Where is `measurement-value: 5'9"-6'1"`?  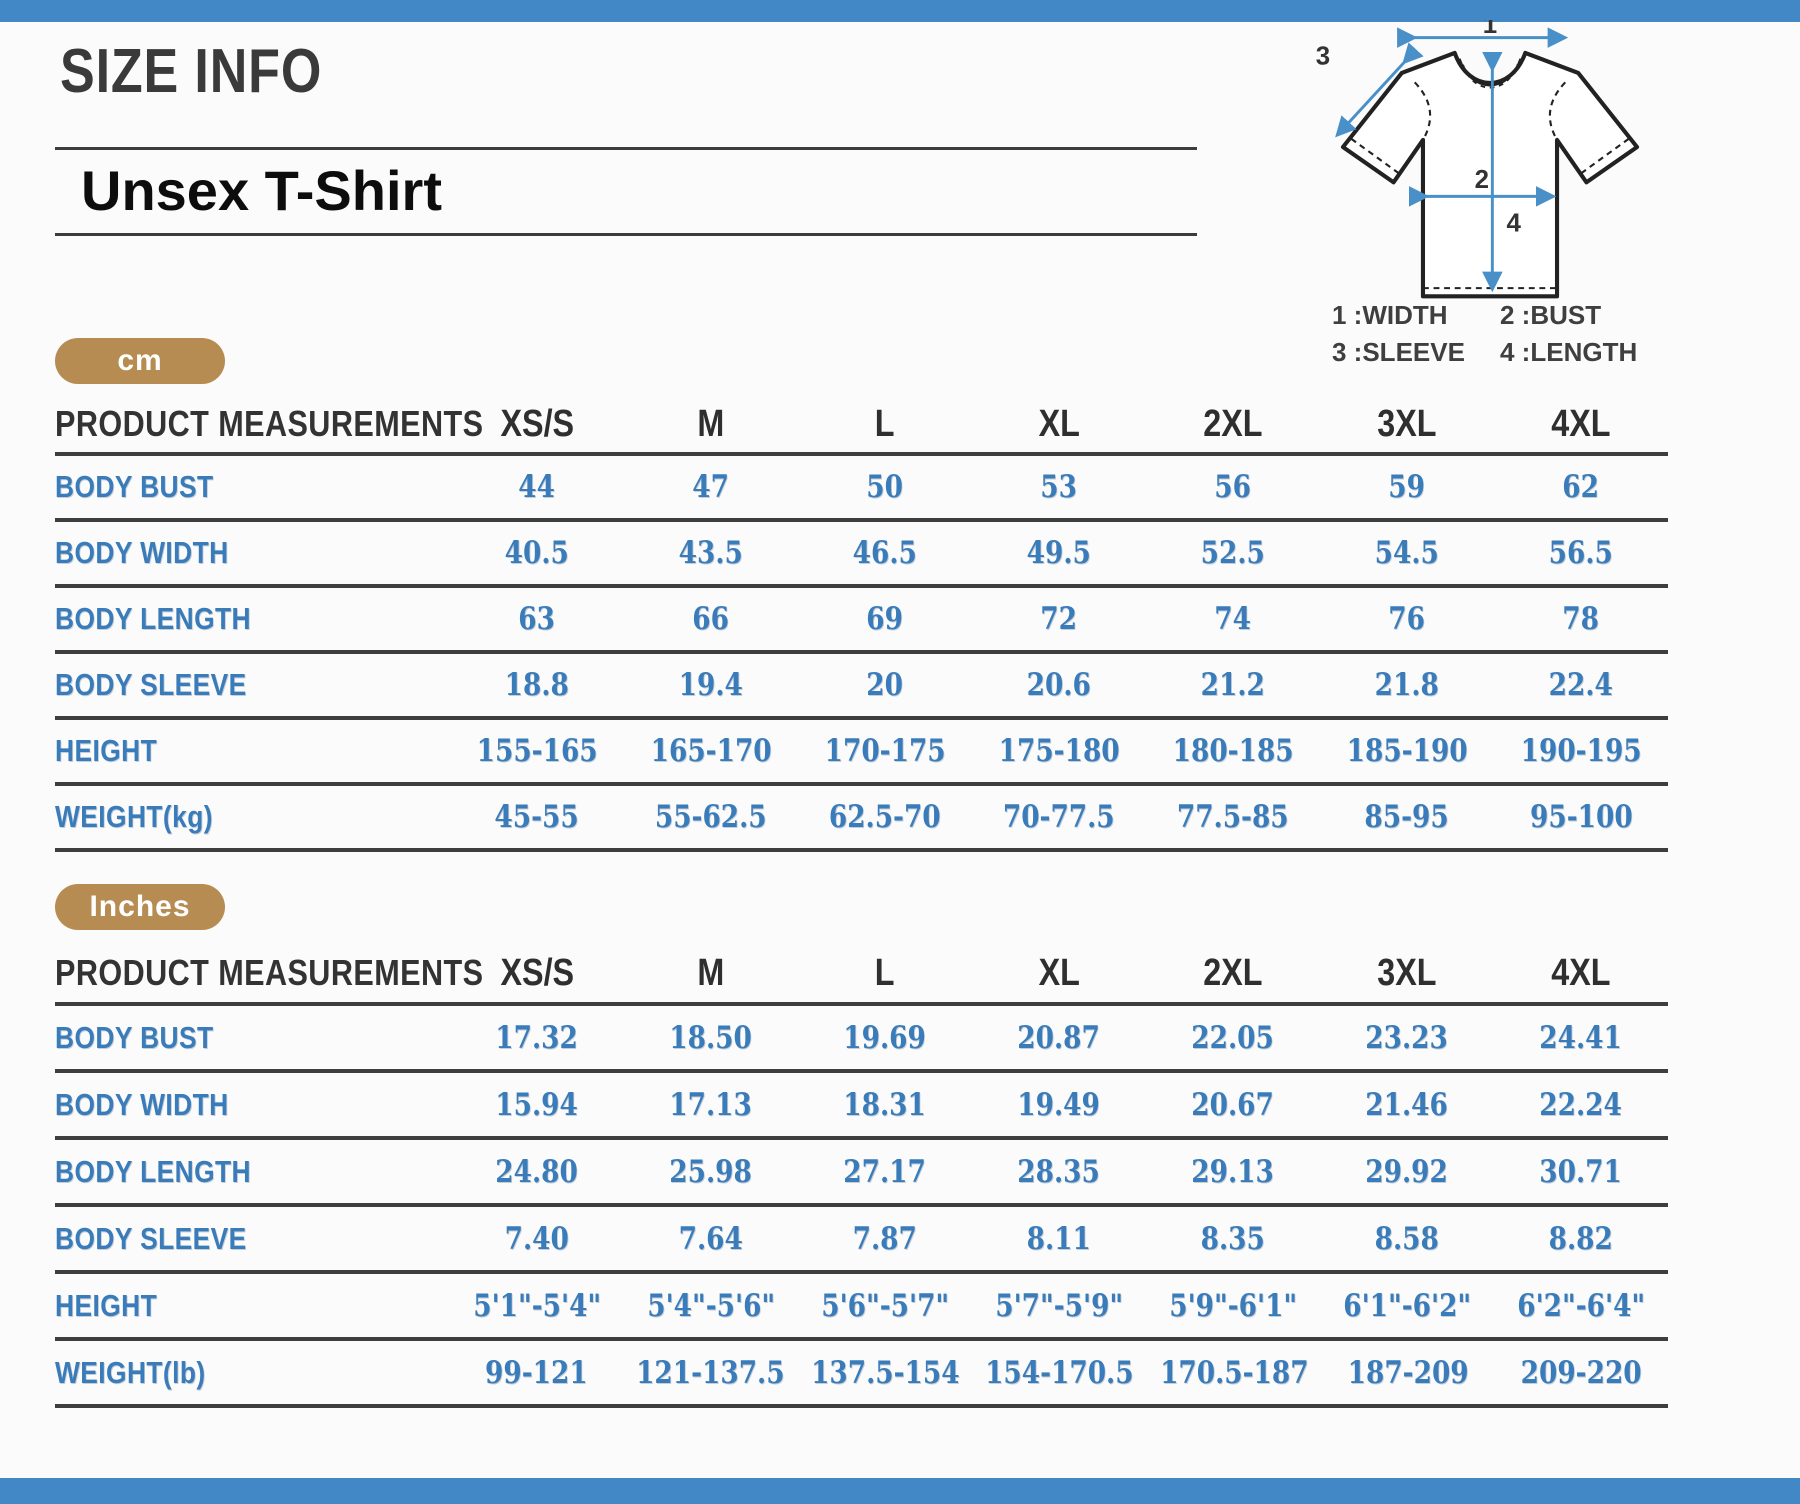 measurement-value: 5'9"-6'1" is located at coordinates (1233, 1305).